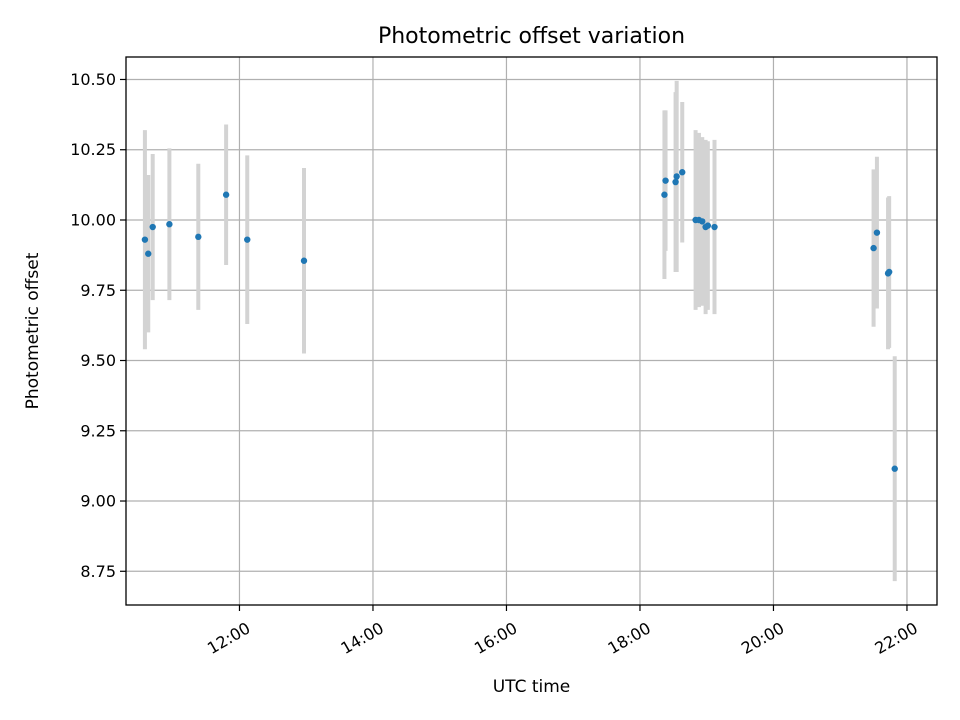  I want to click on y-tick-label: 10.25, so click(93, 149).